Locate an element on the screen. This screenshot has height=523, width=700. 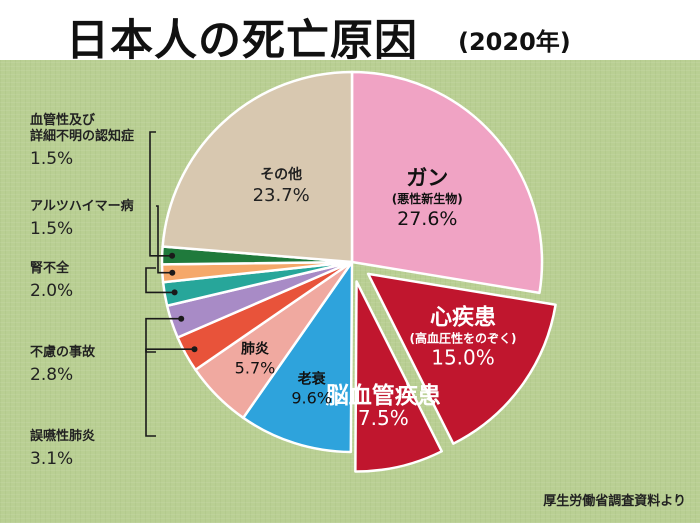
external-label-0-line-0: 血管性及び is located at coordinates (63, 120).